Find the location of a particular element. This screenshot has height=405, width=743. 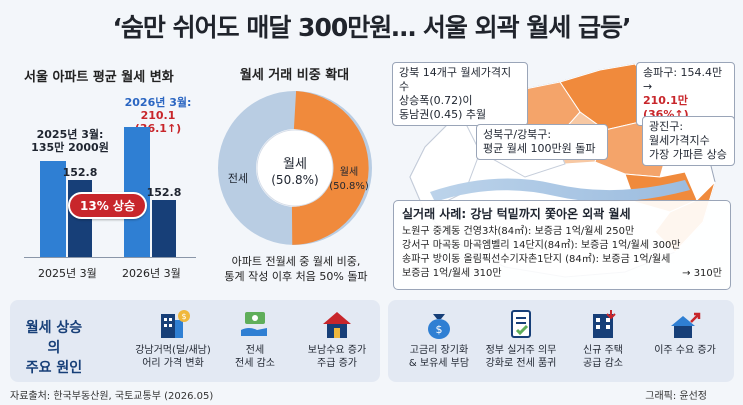

callout-north-line3: 동남권(0.45) 추월 is located at coordinates (443, 114).